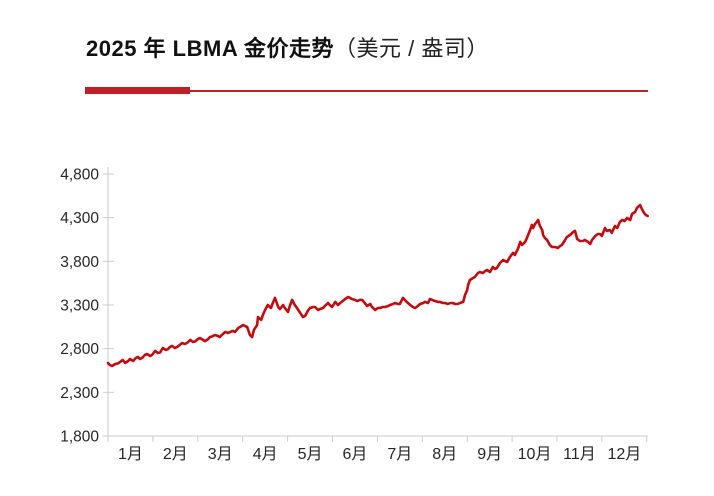 This screenshot has width=714, height=496. Describe the element at coordinates (366, 91) in the screenshot. I see `title-divider-line` at that location.